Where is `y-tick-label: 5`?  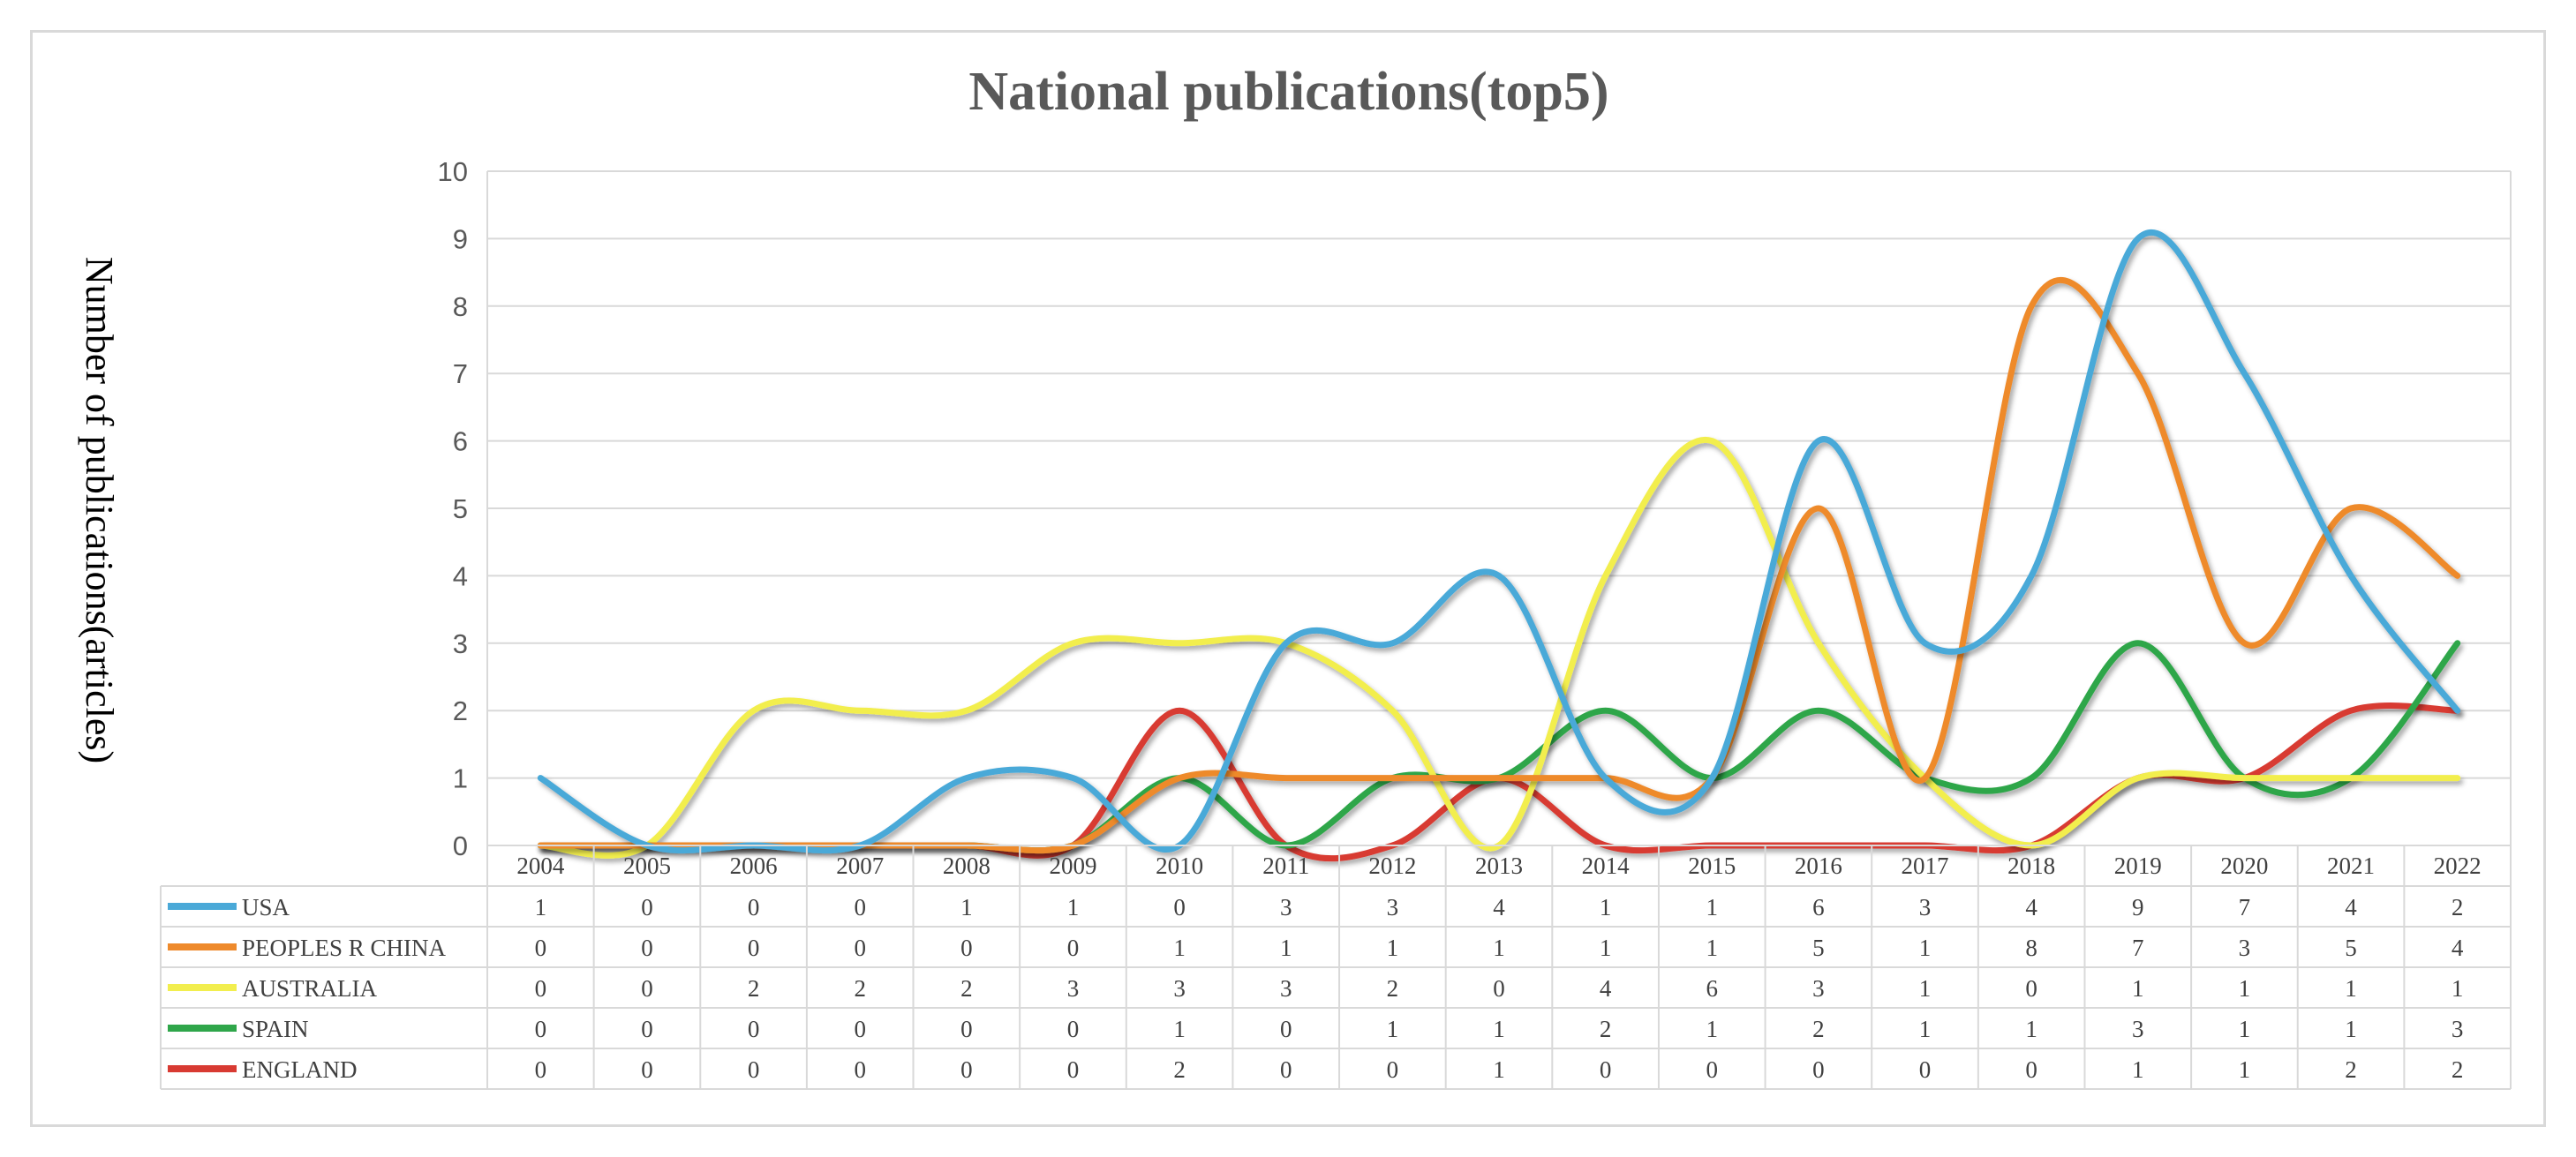
y-tick-label: 5 is located at coordinates (461, 509).